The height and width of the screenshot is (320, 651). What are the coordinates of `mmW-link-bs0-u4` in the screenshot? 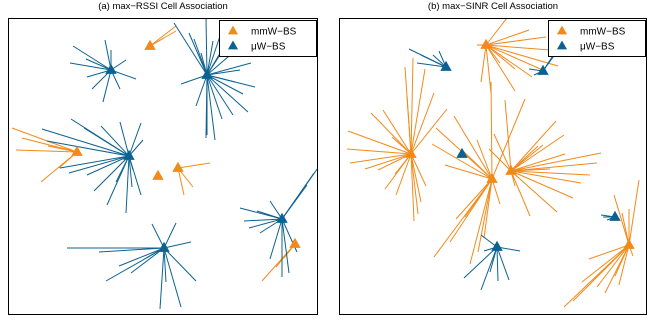 It's located at (522, 55).